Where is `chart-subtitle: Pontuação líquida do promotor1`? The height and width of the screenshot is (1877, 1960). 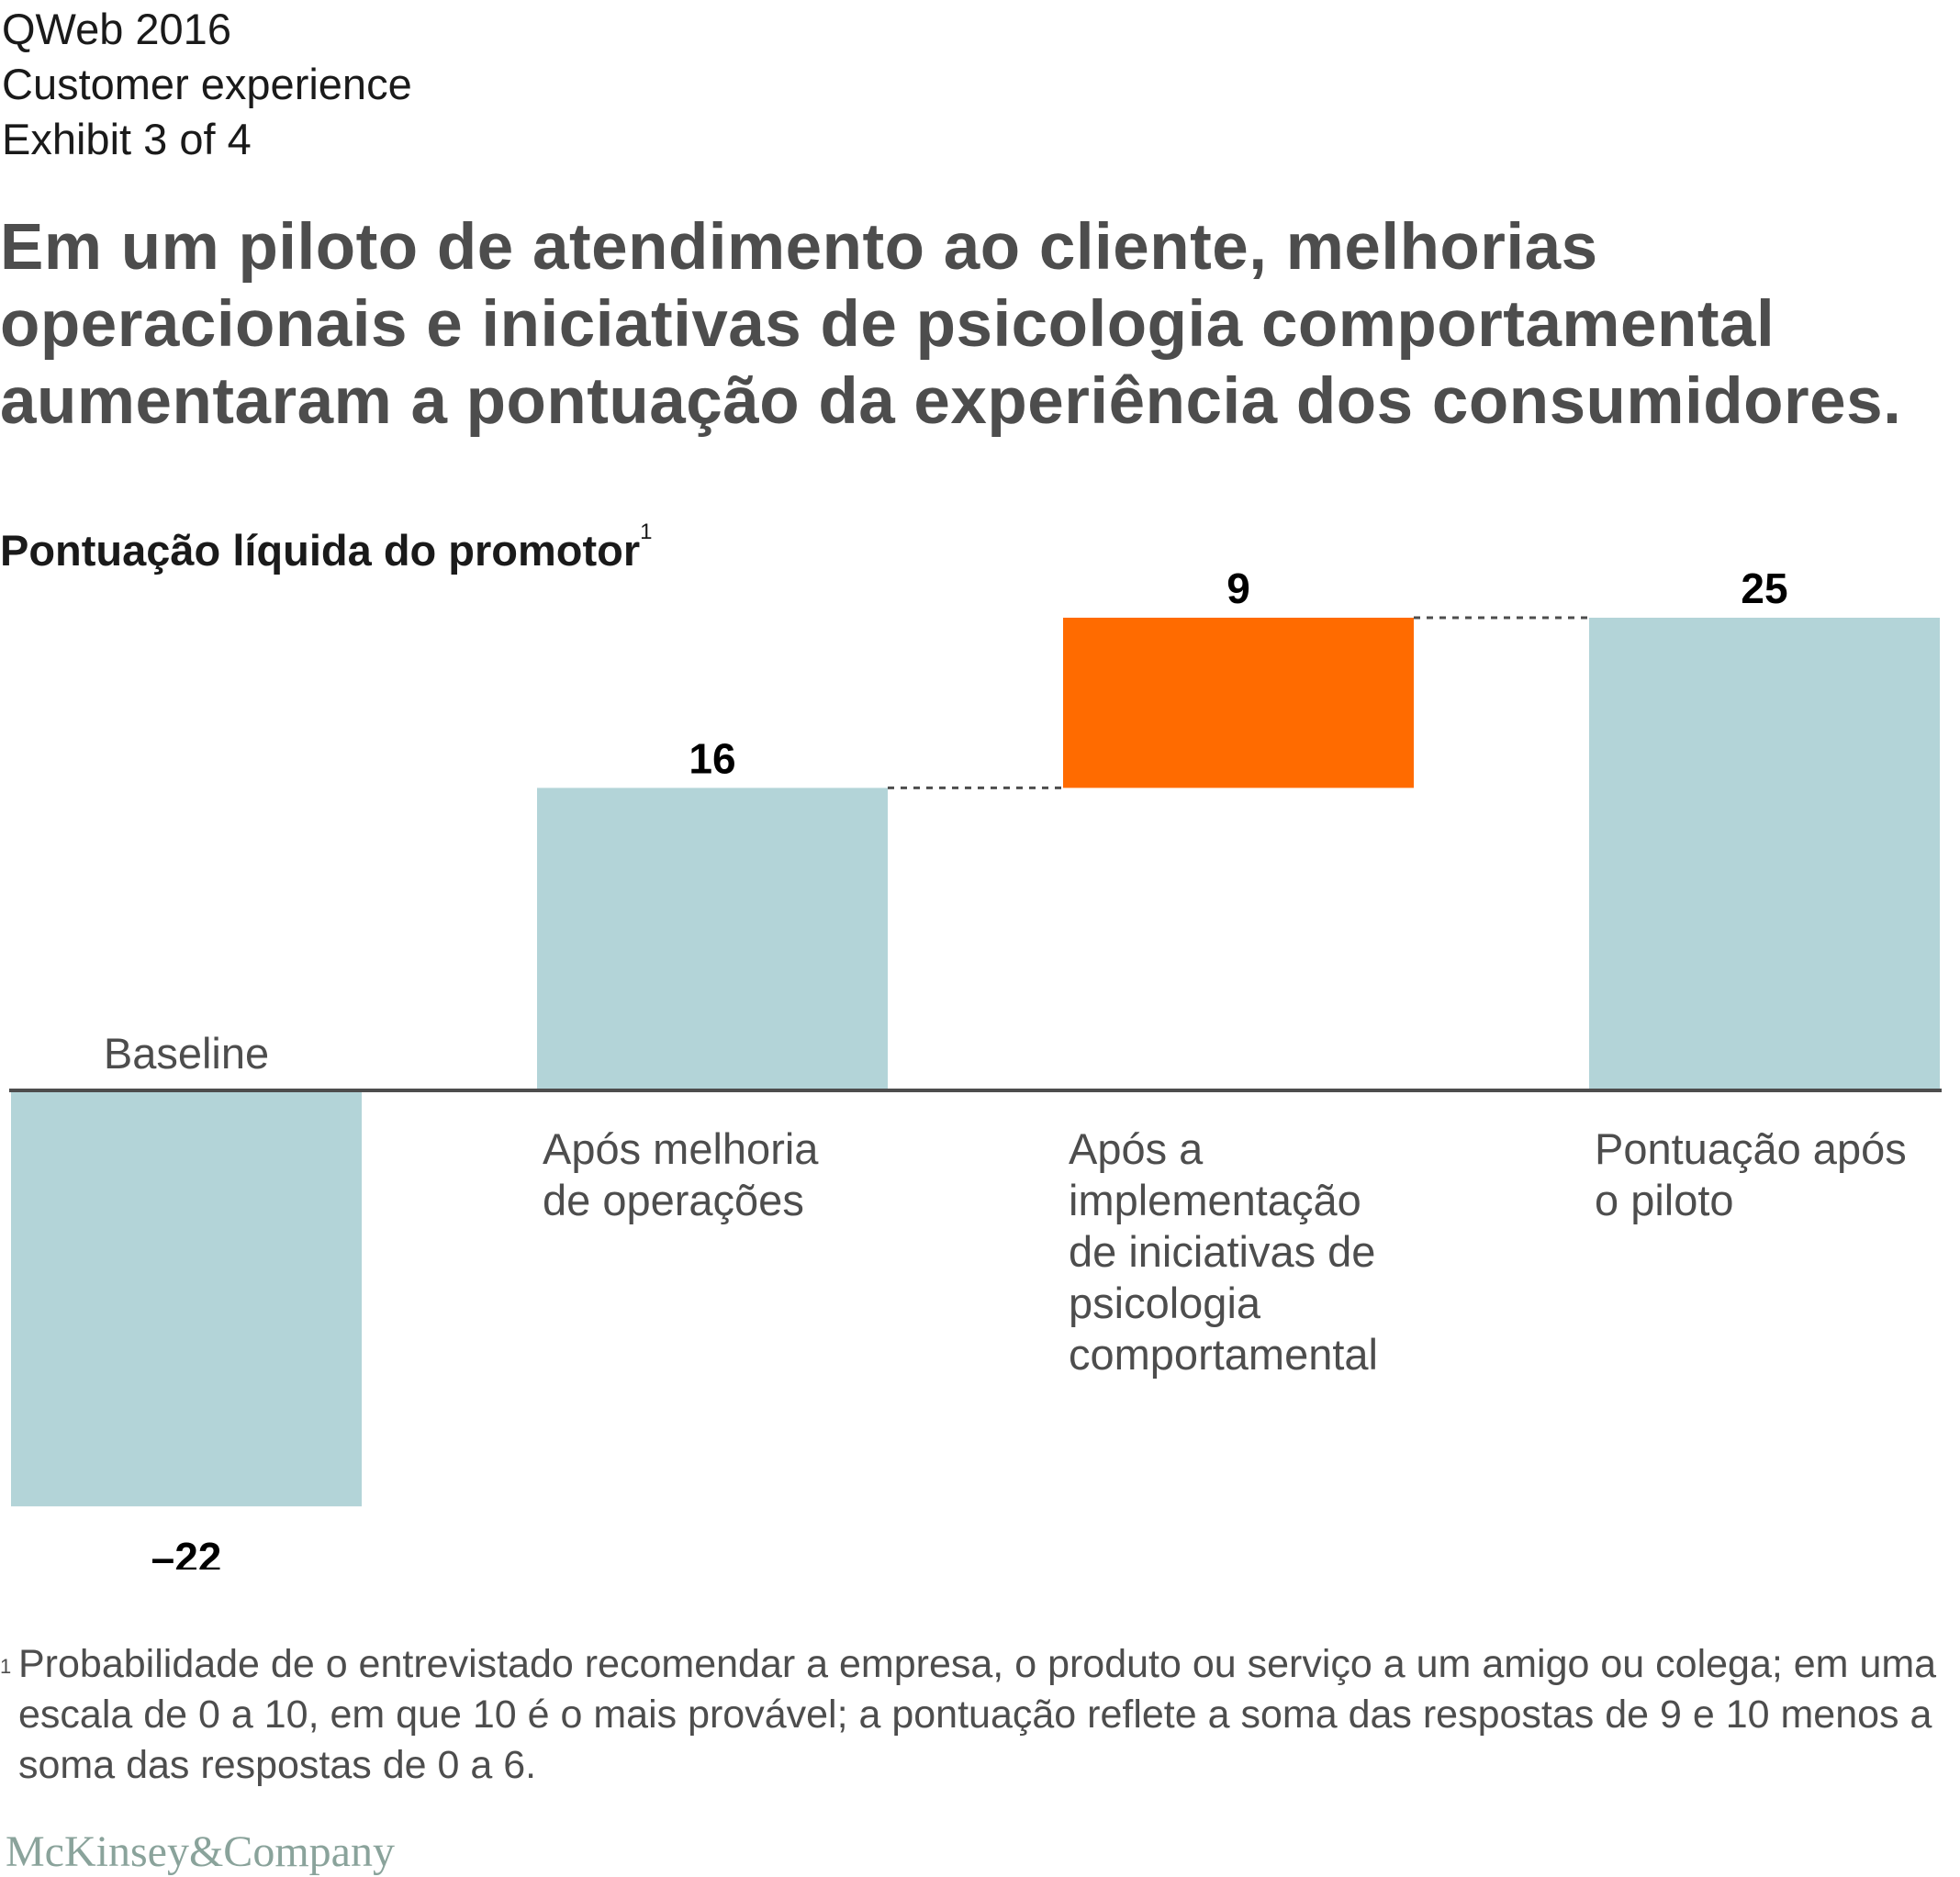
chart-subtitle: Pontuação líquida do promotor1 is located at coordinates (326, 547).